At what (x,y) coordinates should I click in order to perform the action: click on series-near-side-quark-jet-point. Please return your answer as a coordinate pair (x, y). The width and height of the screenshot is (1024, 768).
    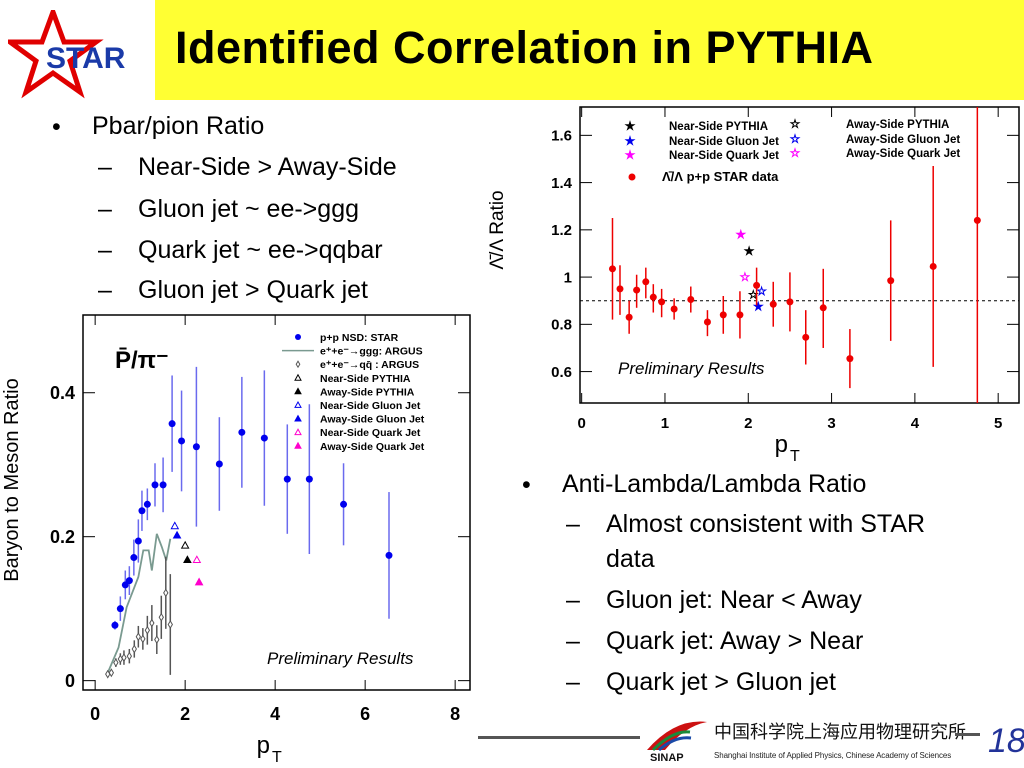
    Looking at the image, I should click on (741, 234).